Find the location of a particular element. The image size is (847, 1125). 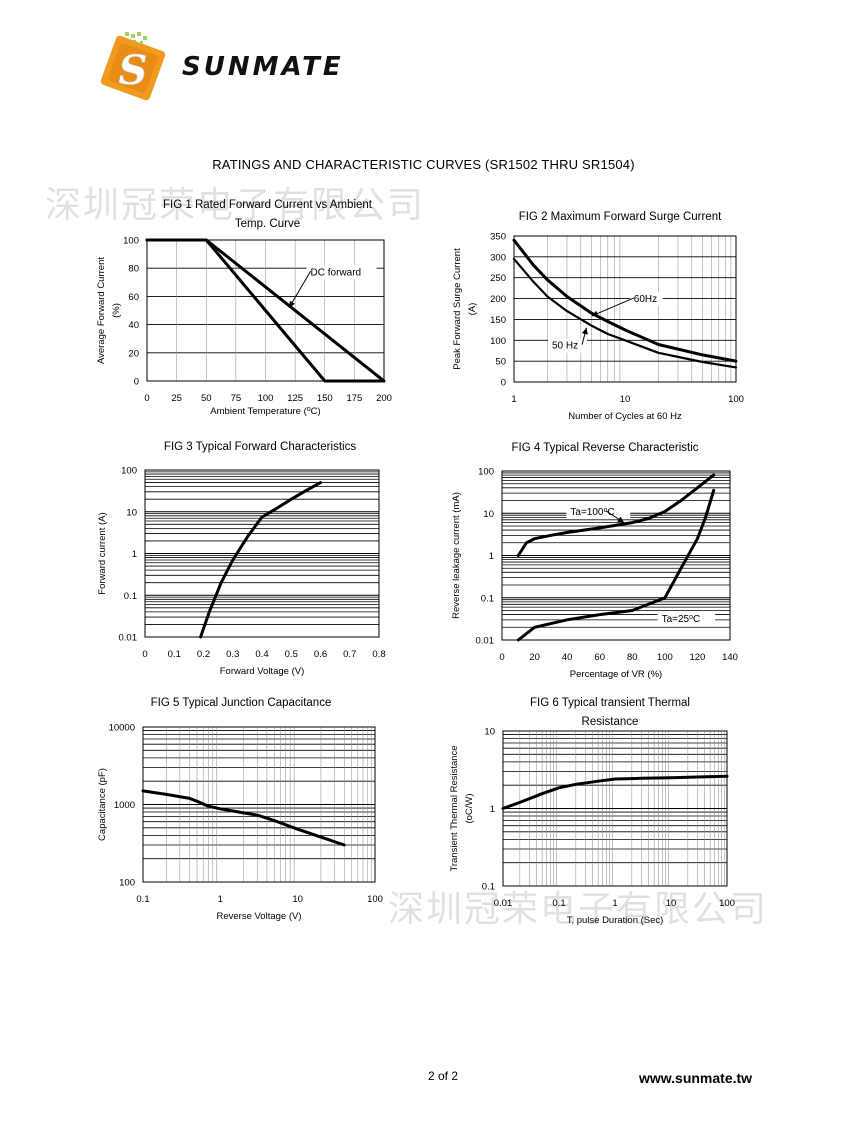

fig5-y-tick-label: 1000 is located at coordinates (124, 805).